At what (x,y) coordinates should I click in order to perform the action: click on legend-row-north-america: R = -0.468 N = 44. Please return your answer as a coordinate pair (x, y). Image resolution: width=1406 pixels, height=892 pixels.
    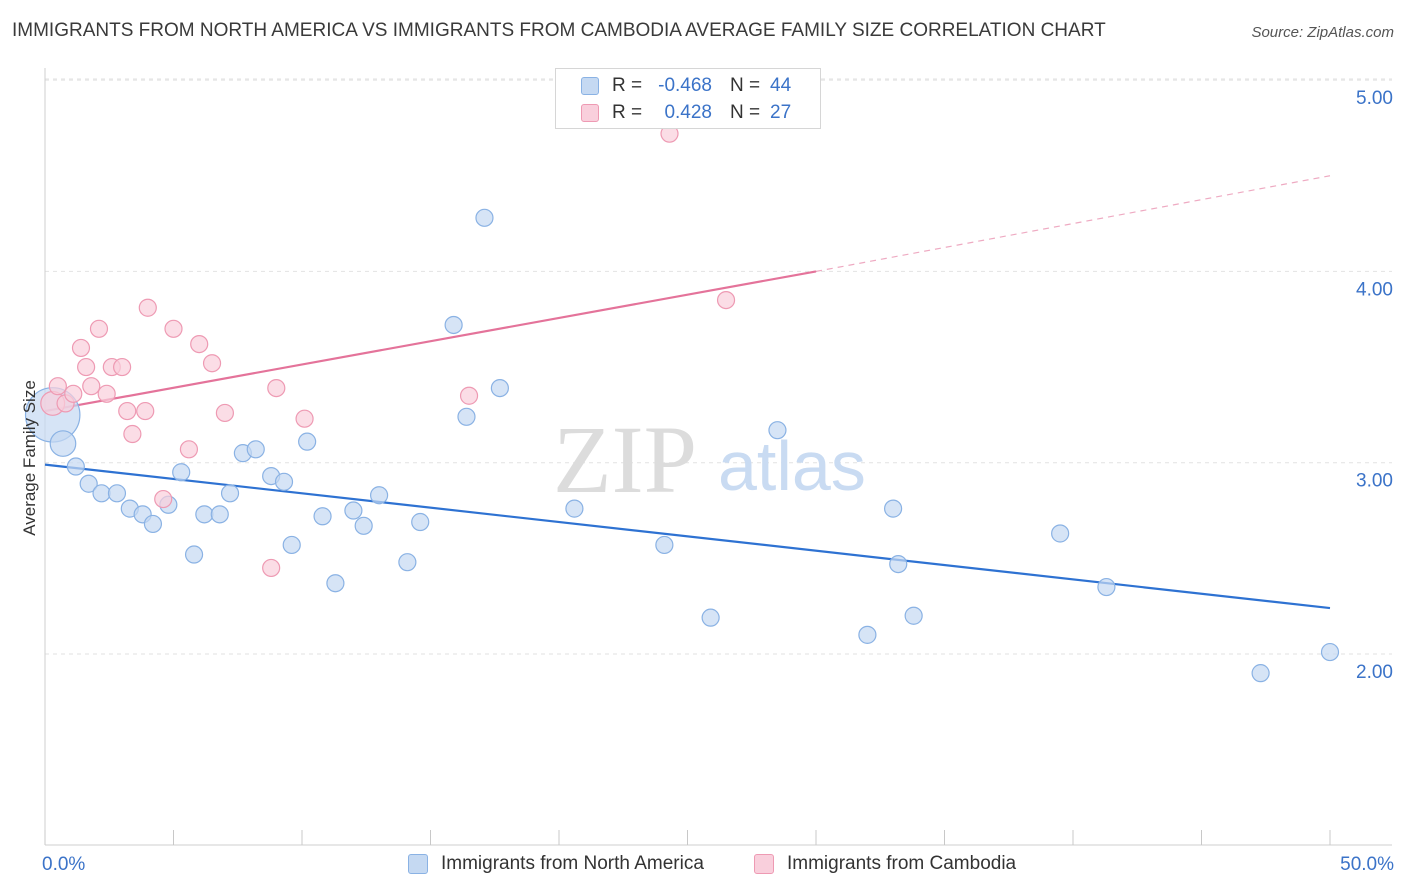
    Looking at the image, I should click on (686, 86).